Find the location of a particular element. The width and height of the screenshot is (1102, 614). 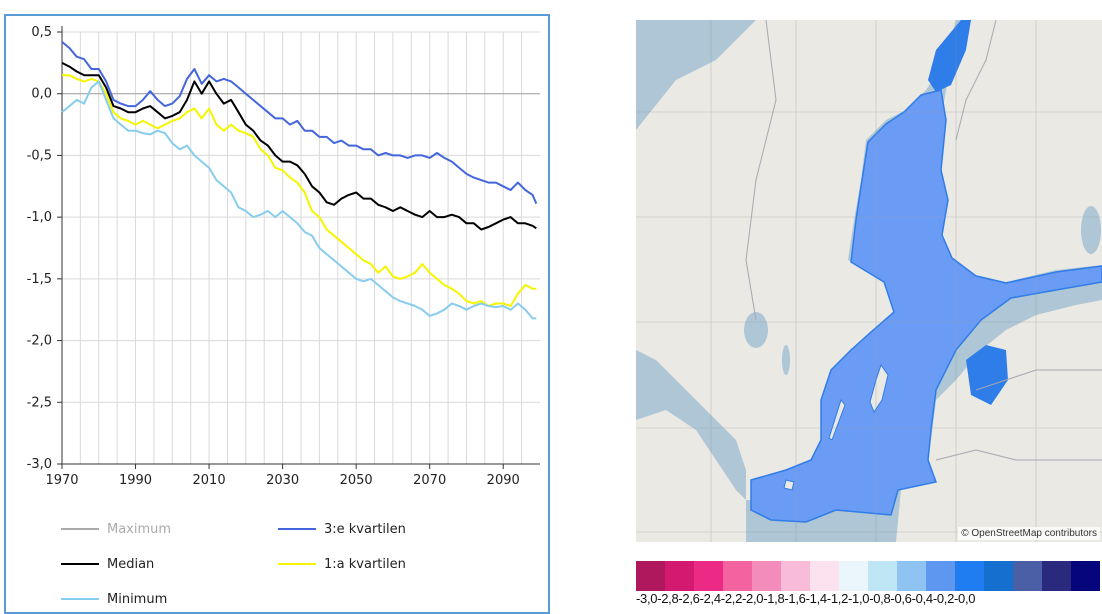

series-line-3-e-kvartilen is located at coordinates (299, 122).